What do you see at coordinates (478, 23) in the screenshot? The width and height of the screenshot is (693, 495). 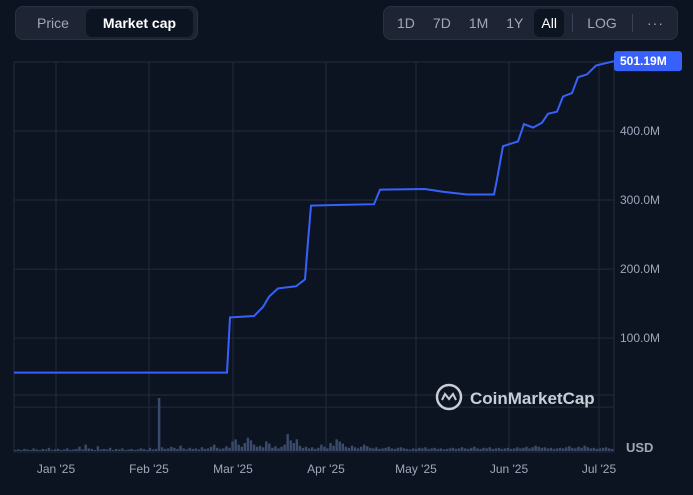 I see `range-1m-button: 1M` at bounding box center [478, 23].